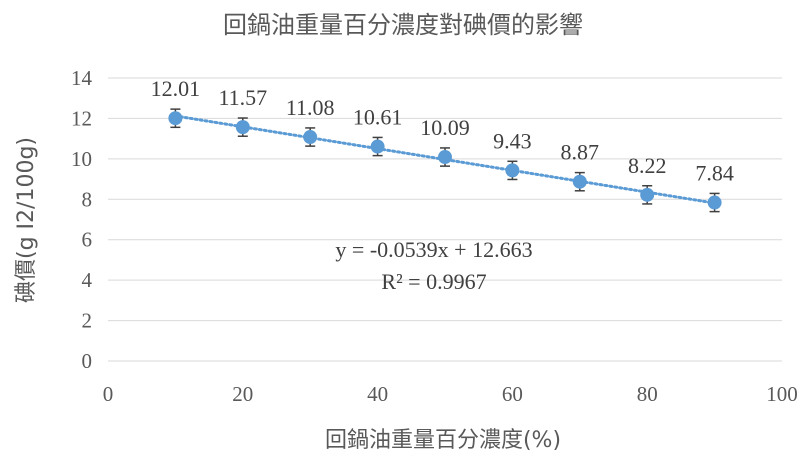 The width and height of the screenshot is (806, 462). Describe the element at coordinates (87, 280) in the screenshot. I see `y-tick-label: 4` at that location.